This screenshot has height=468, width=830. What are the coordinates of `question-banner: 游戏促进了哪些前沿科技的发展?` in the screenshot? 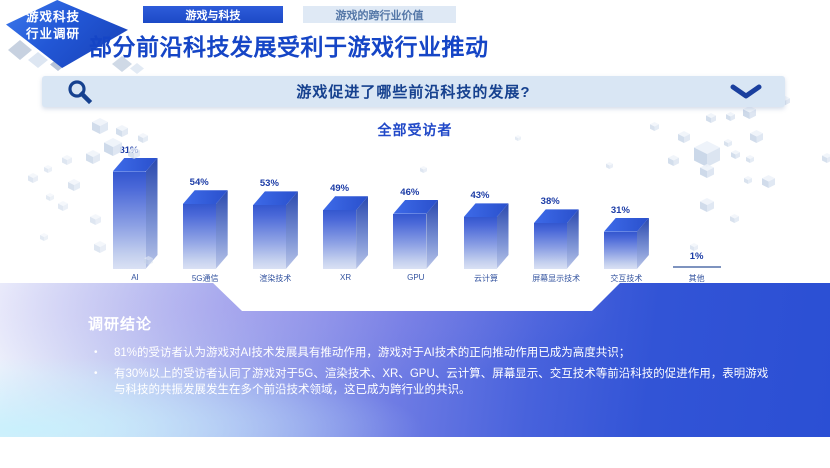 It's located at (413, 91).